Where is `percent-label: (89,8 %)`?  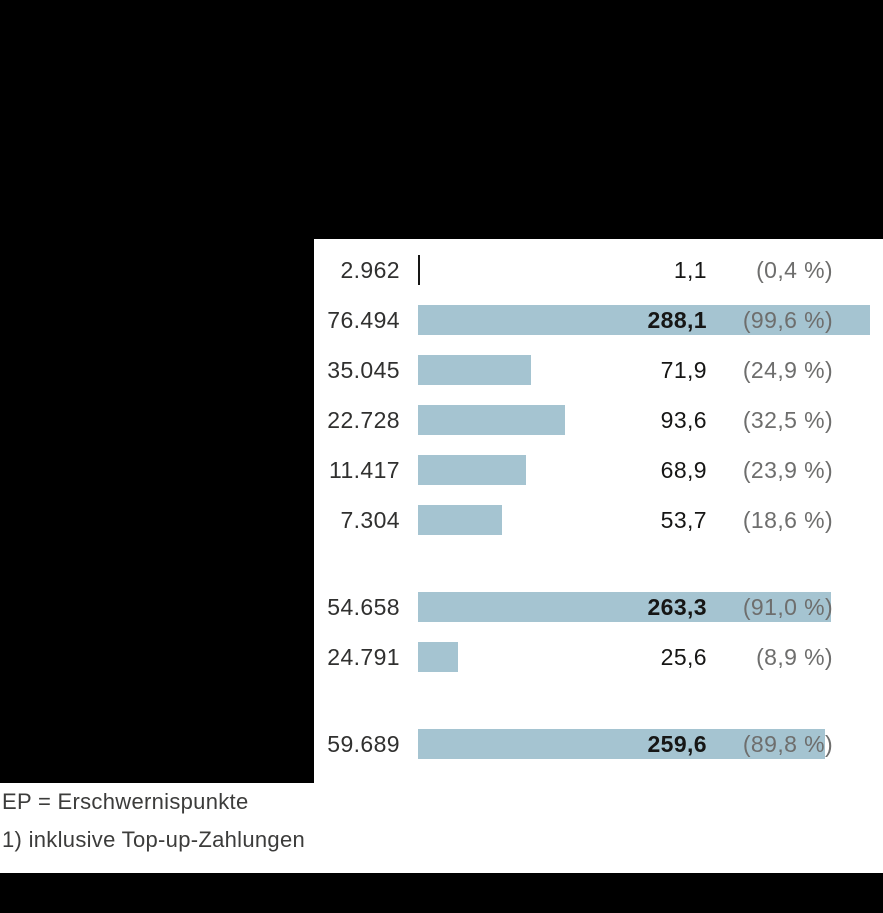
percent-label: (89,8 %) is located at coordinates (787, 744).